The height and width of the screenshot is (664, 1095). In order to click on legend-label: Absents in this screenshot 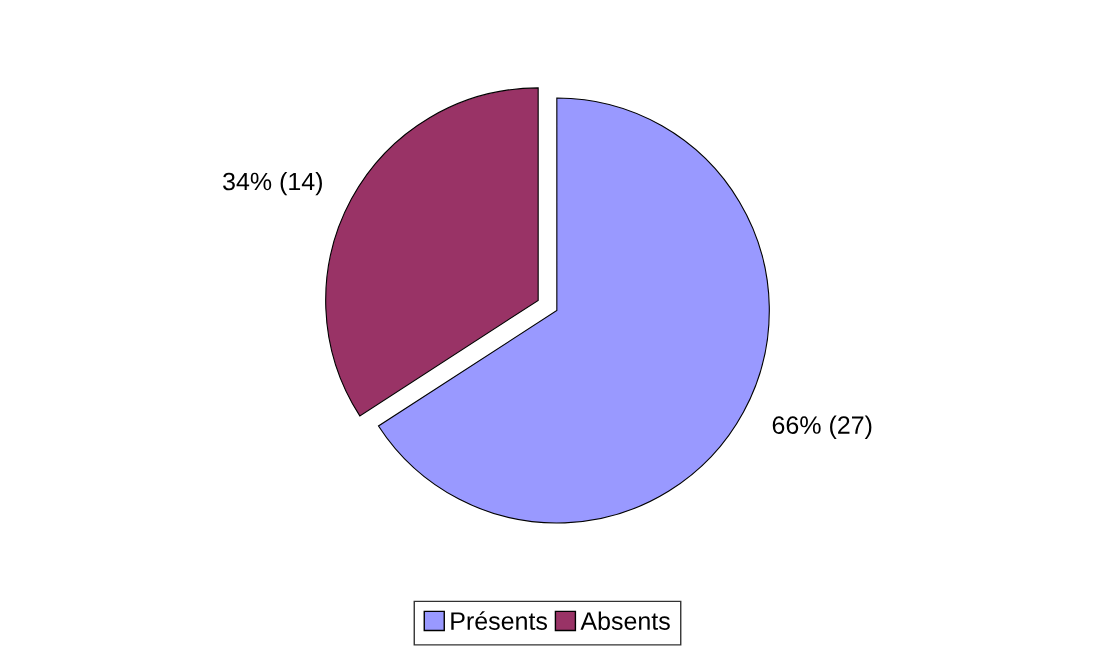, I will do `click(625, 620)`.